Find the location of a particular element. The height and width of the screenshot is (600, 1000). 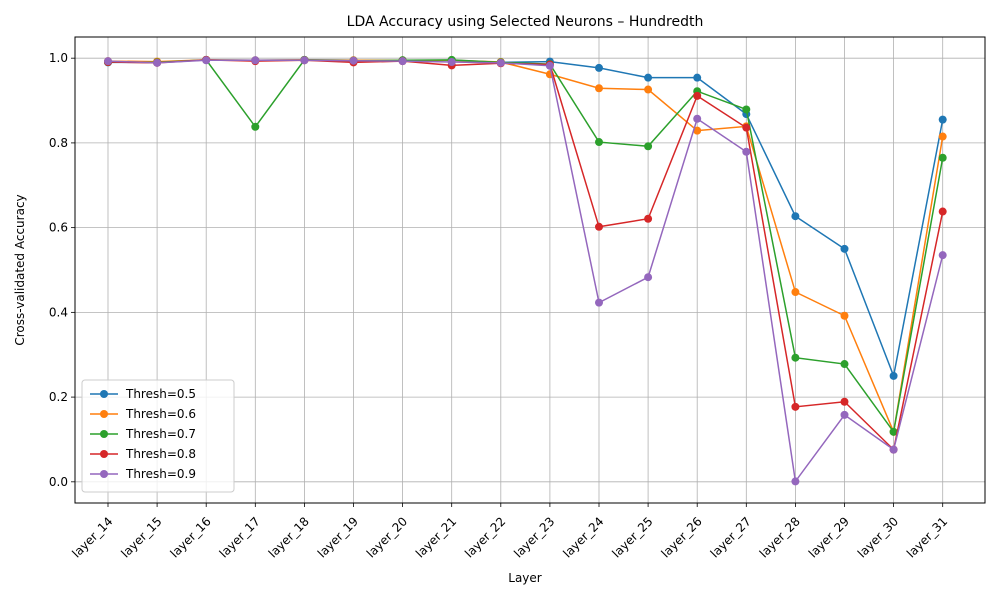

legend-item: Thresh=0.7 is located at coordinates (143, 434).